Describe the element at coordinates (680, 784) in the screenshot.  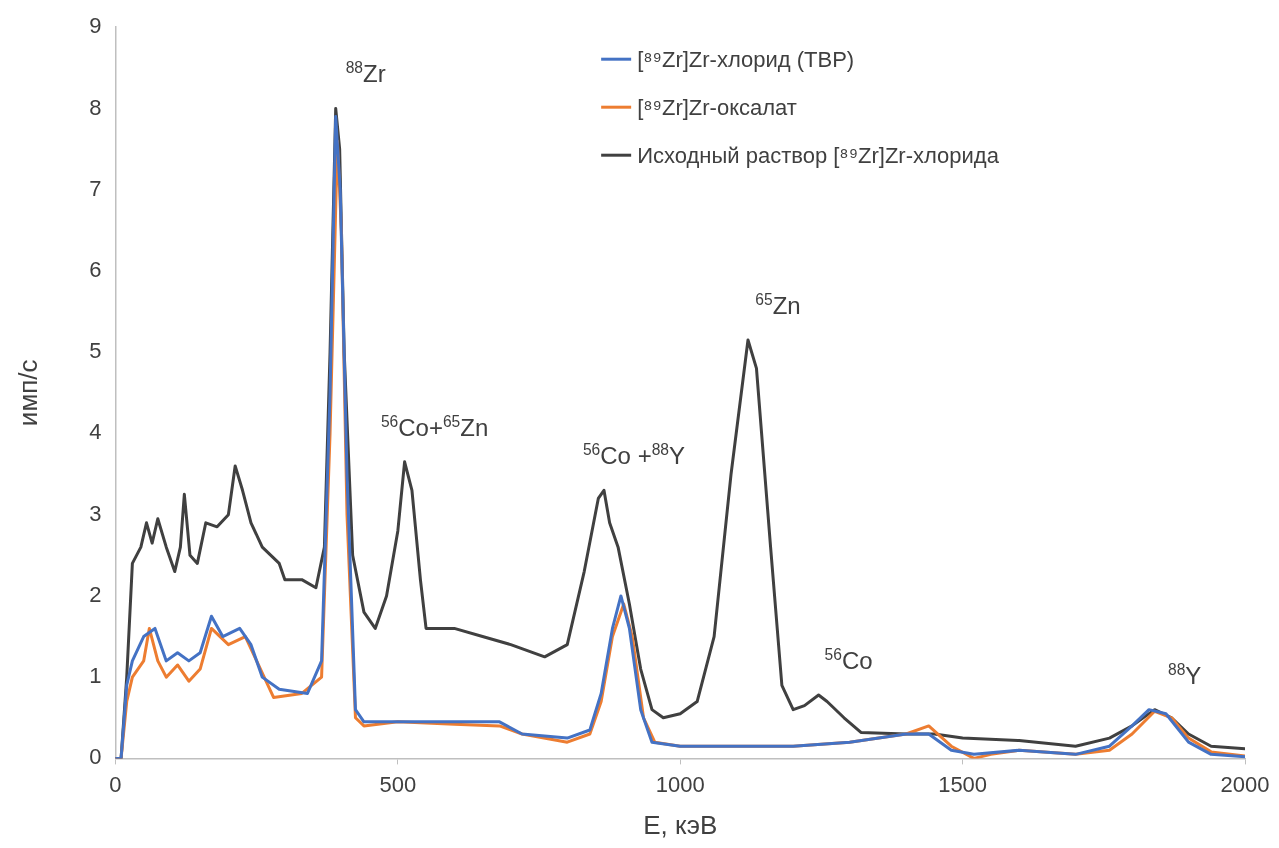
I see `x-tick-label: 1000` at that location.